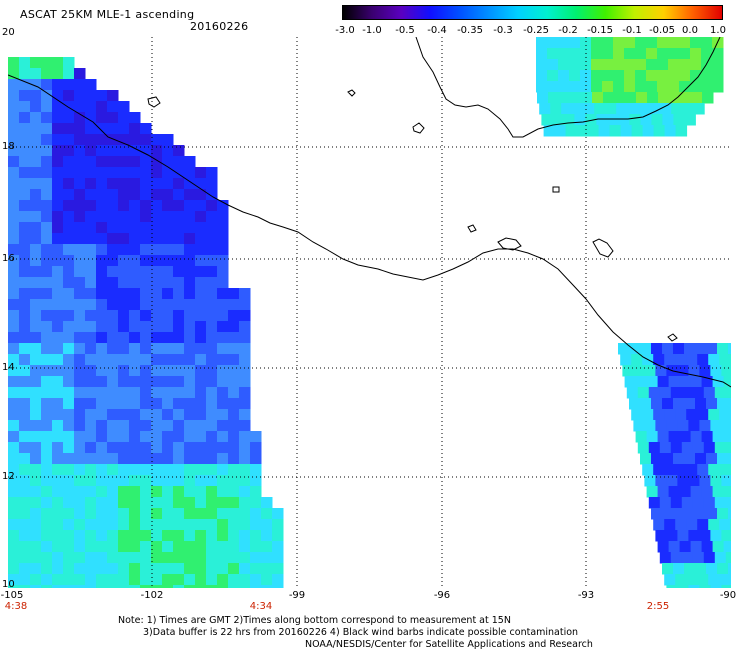  What do you see at coordinates (8, 476) in the screenshot?
I see `lat-label-12: 12` at bounding box center [8, 476].